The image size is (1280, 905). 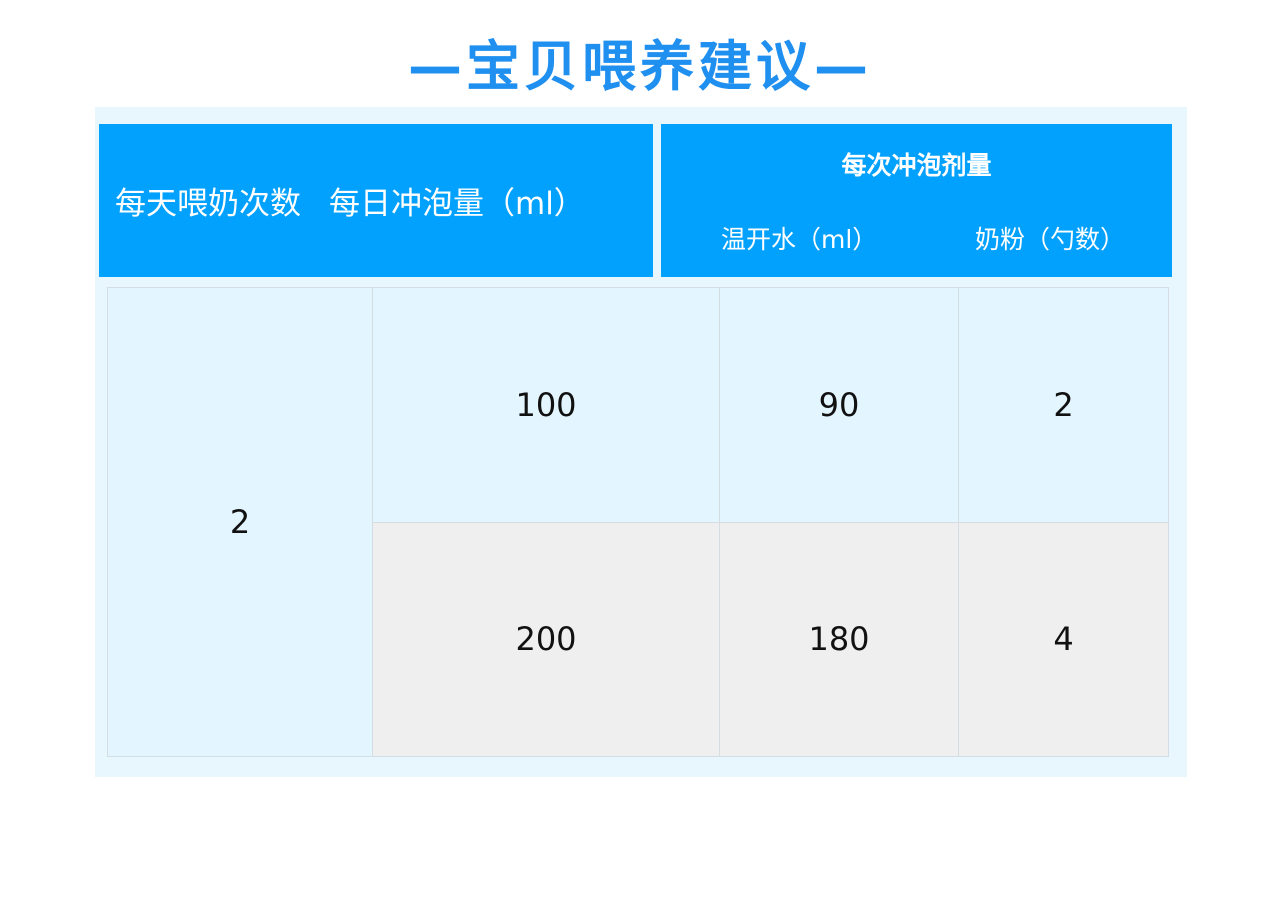 I want to click on volume-cell: 100, so click(x=546, y=405).